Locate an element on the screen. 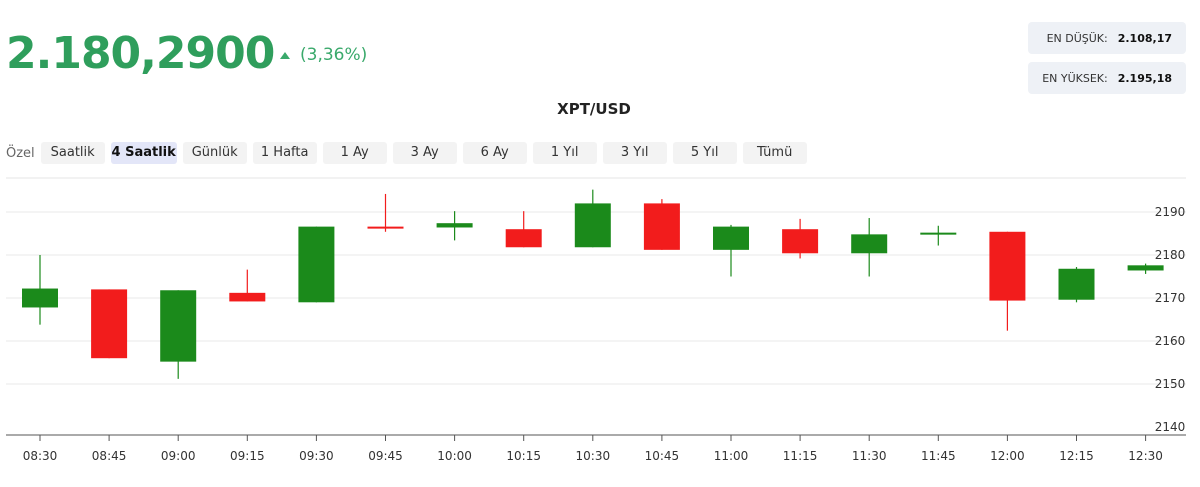 The image size is (1200, 487). high-label: EN YÜKSEK: is located at coordinates (1075, 78).